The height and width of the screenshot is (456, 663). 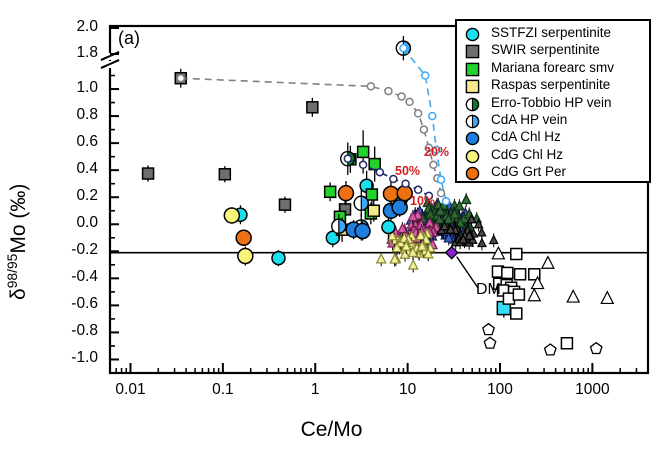 What do you see at coordinates (551, 102) in the screenshot?
I see `legend-label: Erro-Tobbio HP vein` at bounding box center [551, 102].